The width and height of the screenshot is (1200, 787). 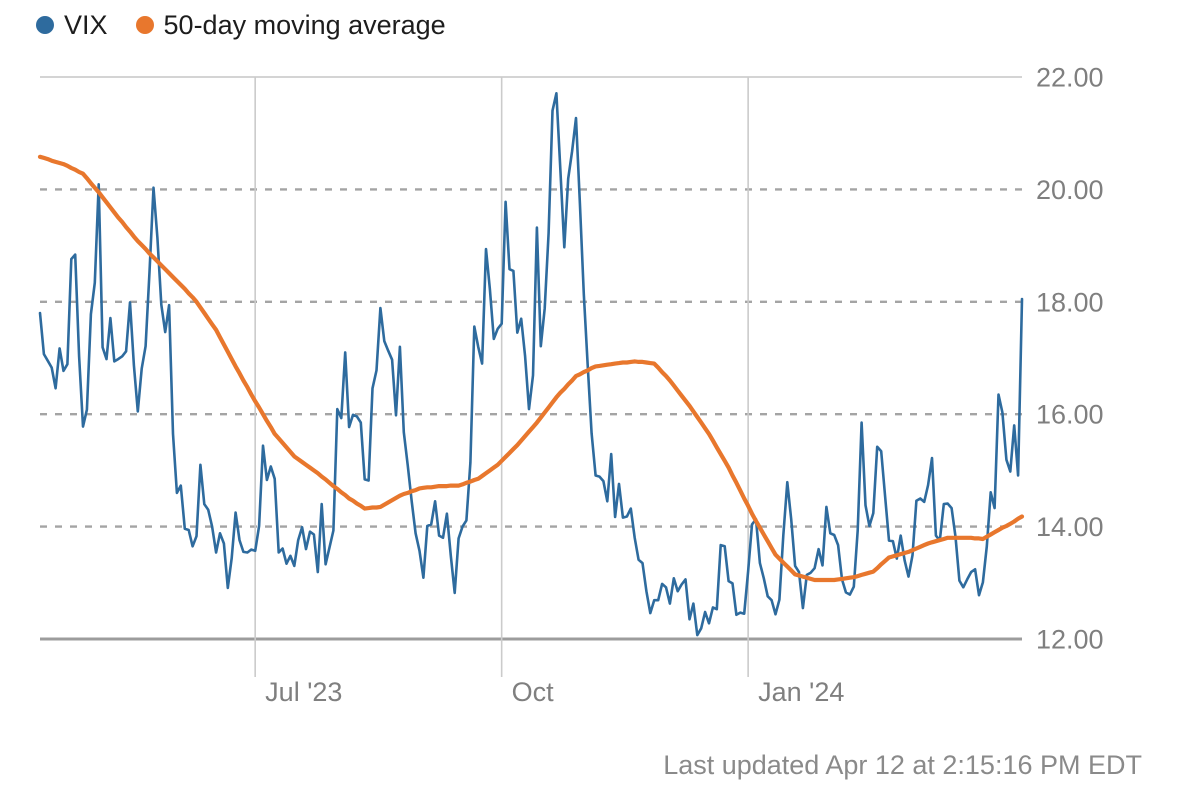 I want to click on last-updated-text: Last updated Apr 12 at 2:15:16 PM EDT, so click(x=902, y=765).